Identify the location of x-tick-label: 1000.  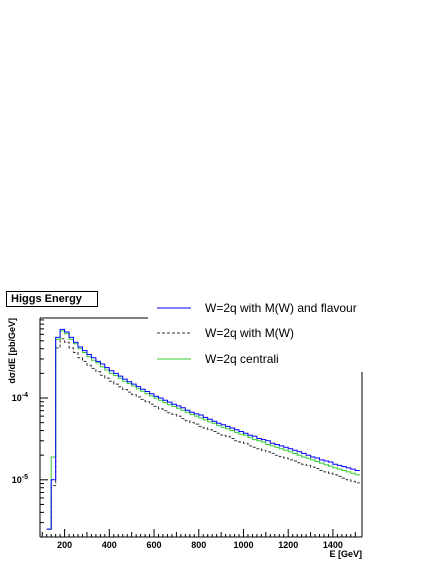
(243, 545).